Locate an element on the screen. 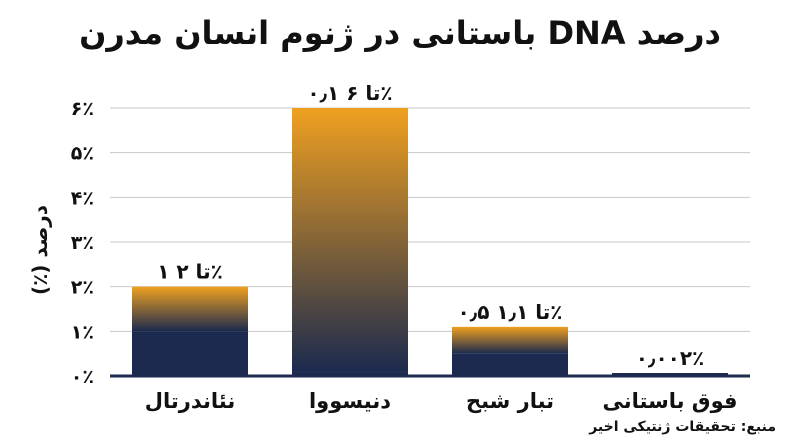  x-tick-label: تبار شبح is located at coordinates (510, 401).